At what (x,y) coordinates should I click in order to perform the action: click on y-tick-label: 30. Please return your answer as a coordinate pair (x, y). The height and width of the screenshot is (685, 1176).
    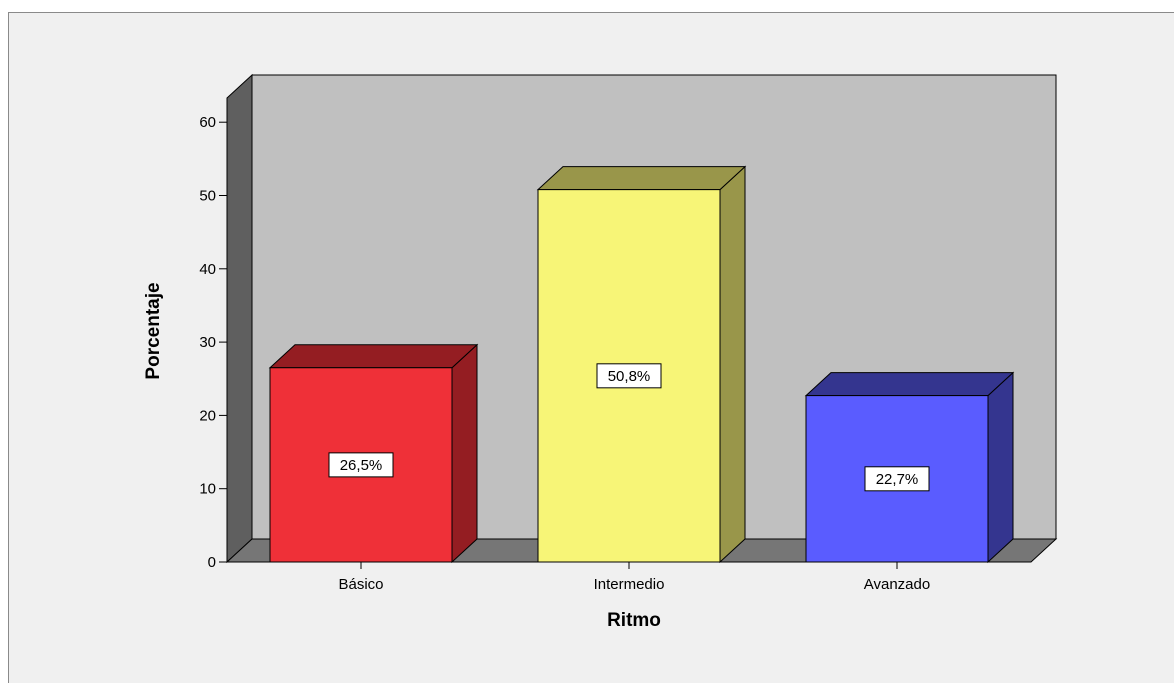
    Looking at the image, I should click on (207, 342).